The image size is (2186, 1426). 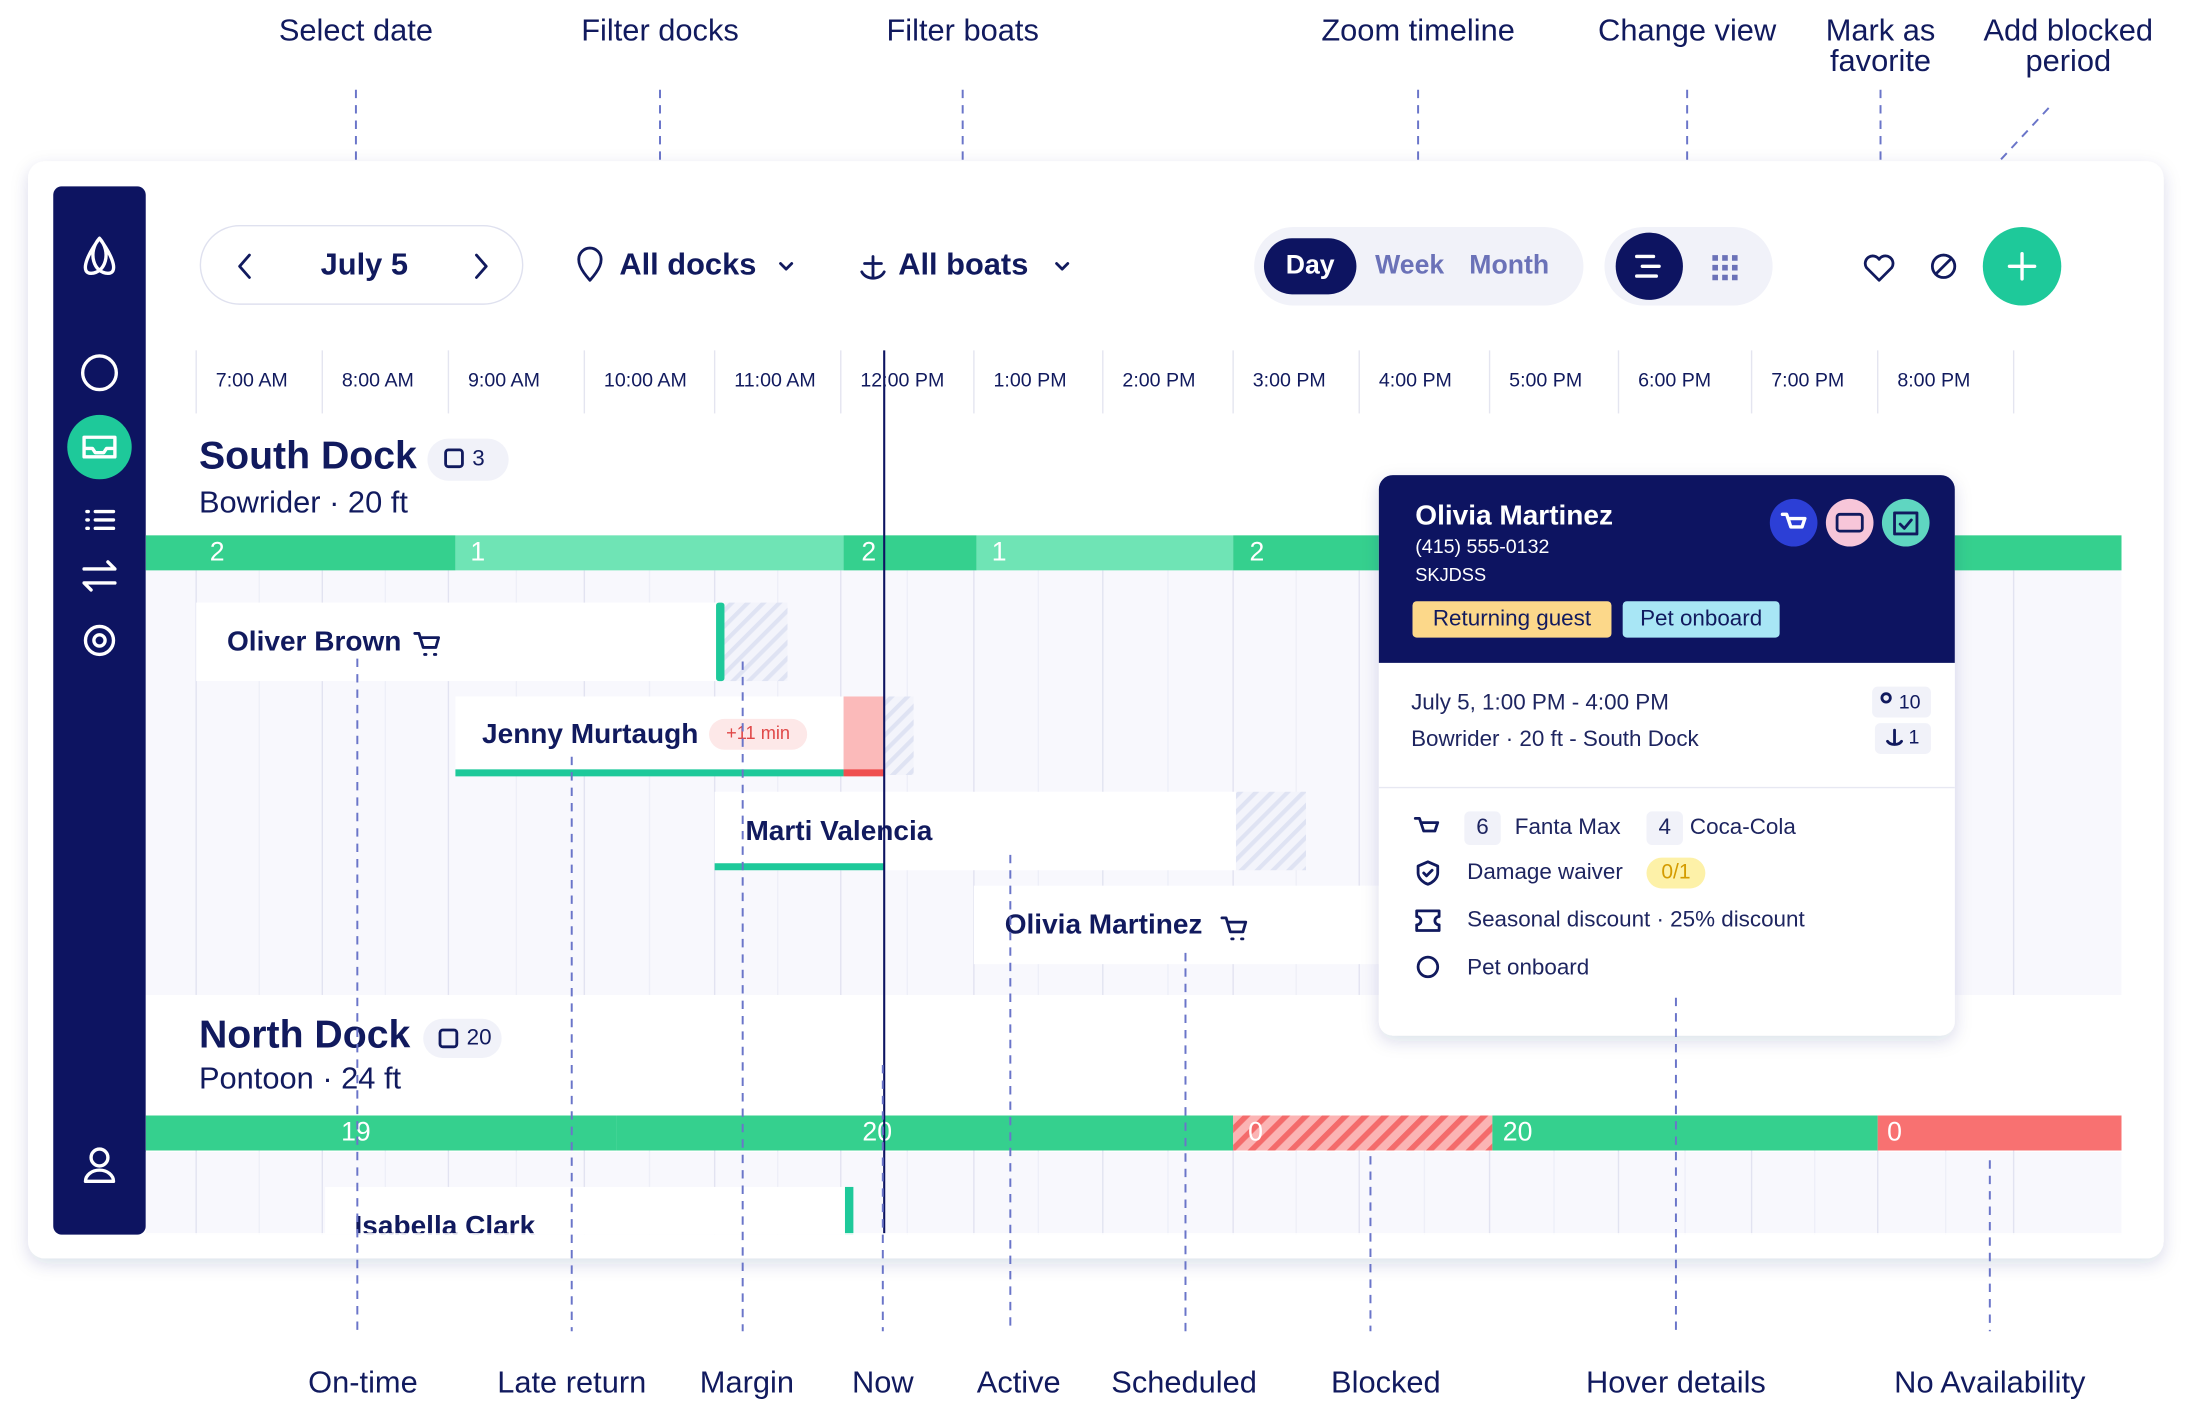 What do you see at coordinates (902, 380) in the screenshot?
I see `hour-label: 12:00 PM` at bounding box center [902, 380].